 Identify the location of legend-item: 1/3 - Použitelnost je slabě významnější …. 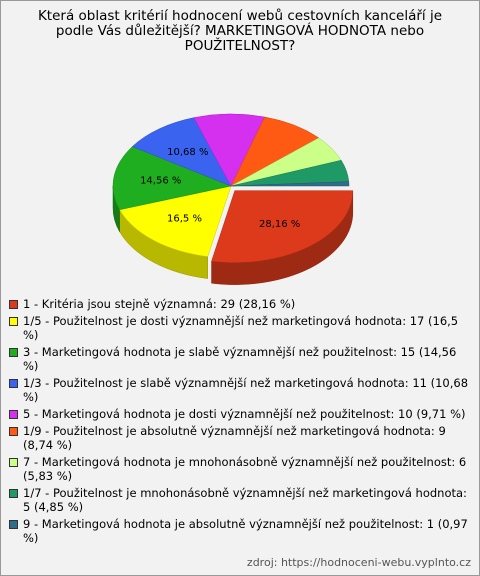
(240, 390).